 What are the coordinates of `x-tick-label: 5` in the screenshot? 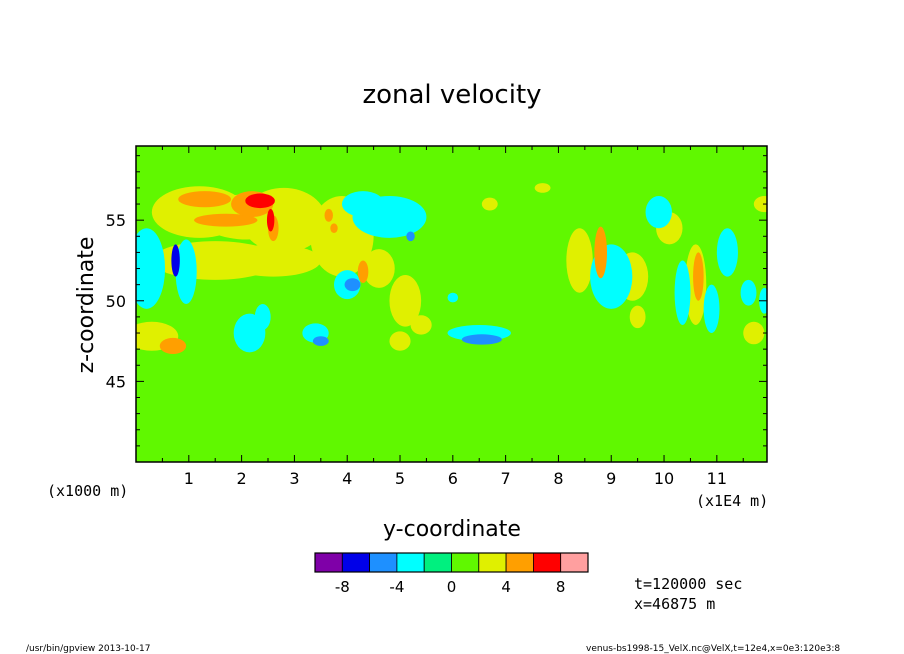 It's located at (400, 478).